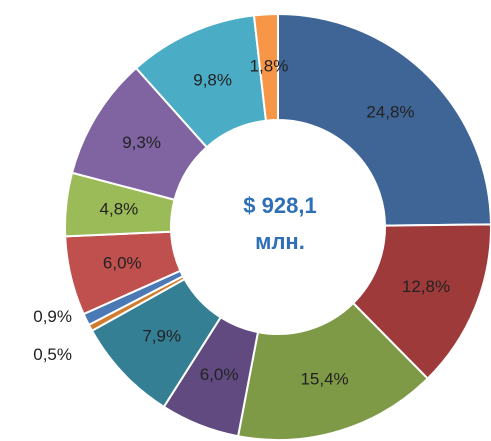 The image size is (491, 441). Describe the element at coordinates (280, 241) in the screenshot. I see `center-unit: млн.` at that location.